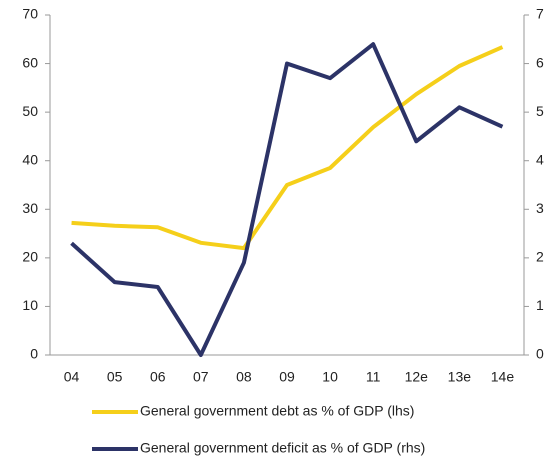  I want to click on y-tick-label: 60, so click(30, 62).